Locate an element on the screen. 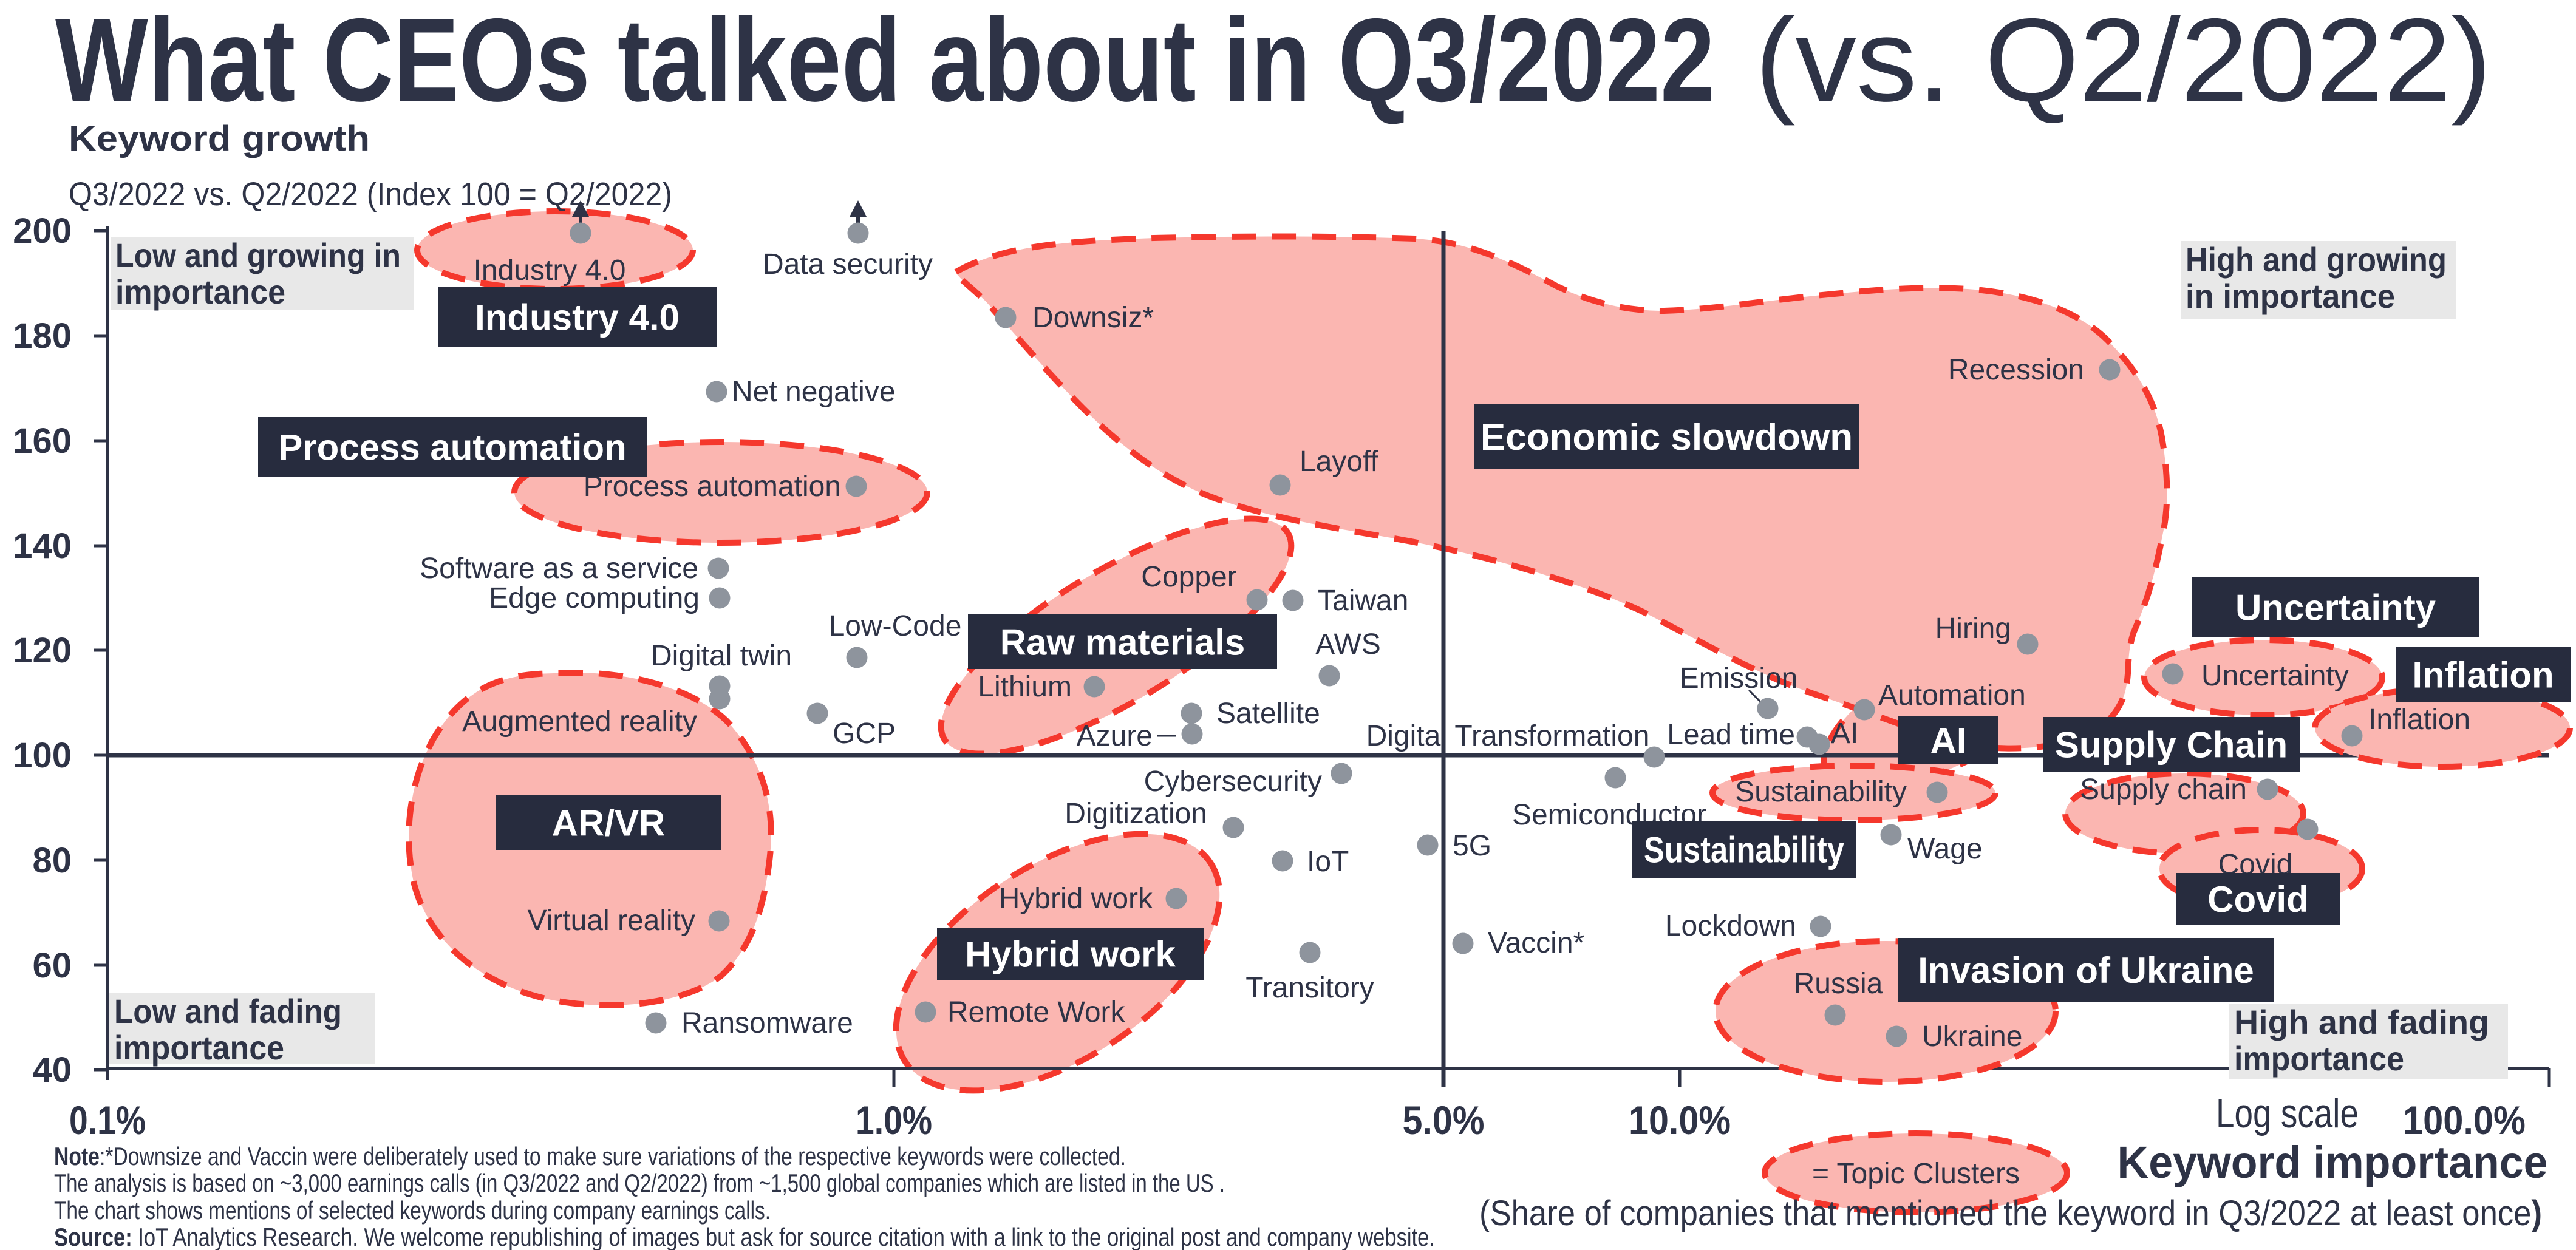 Image resolution: width=2576 pixels, height=1250 pixels. svg-text: Process automation is located at coordinates (452, 447).